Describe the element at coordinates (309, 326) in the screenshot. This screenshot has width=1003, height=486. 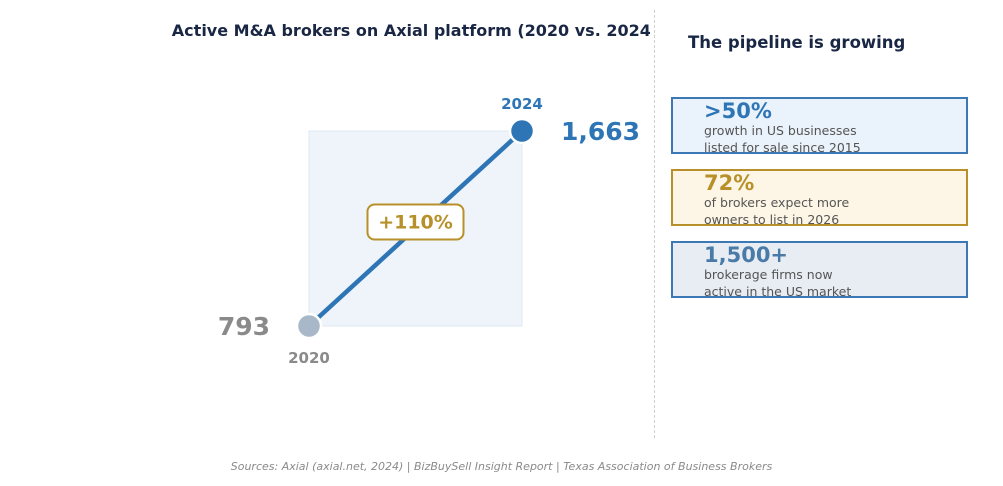
I see `data-point-2020` at that location.